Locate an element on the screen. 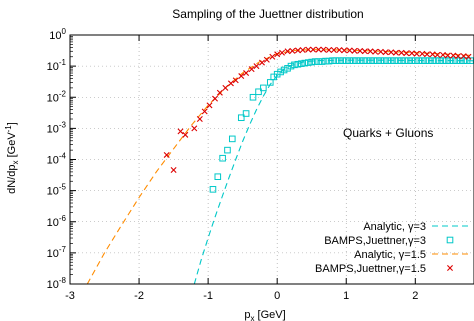 Image resolution: width=474 pixels, height=321 pixels. y-tick-label: 10⁰ is located at coordinates (57, 34).